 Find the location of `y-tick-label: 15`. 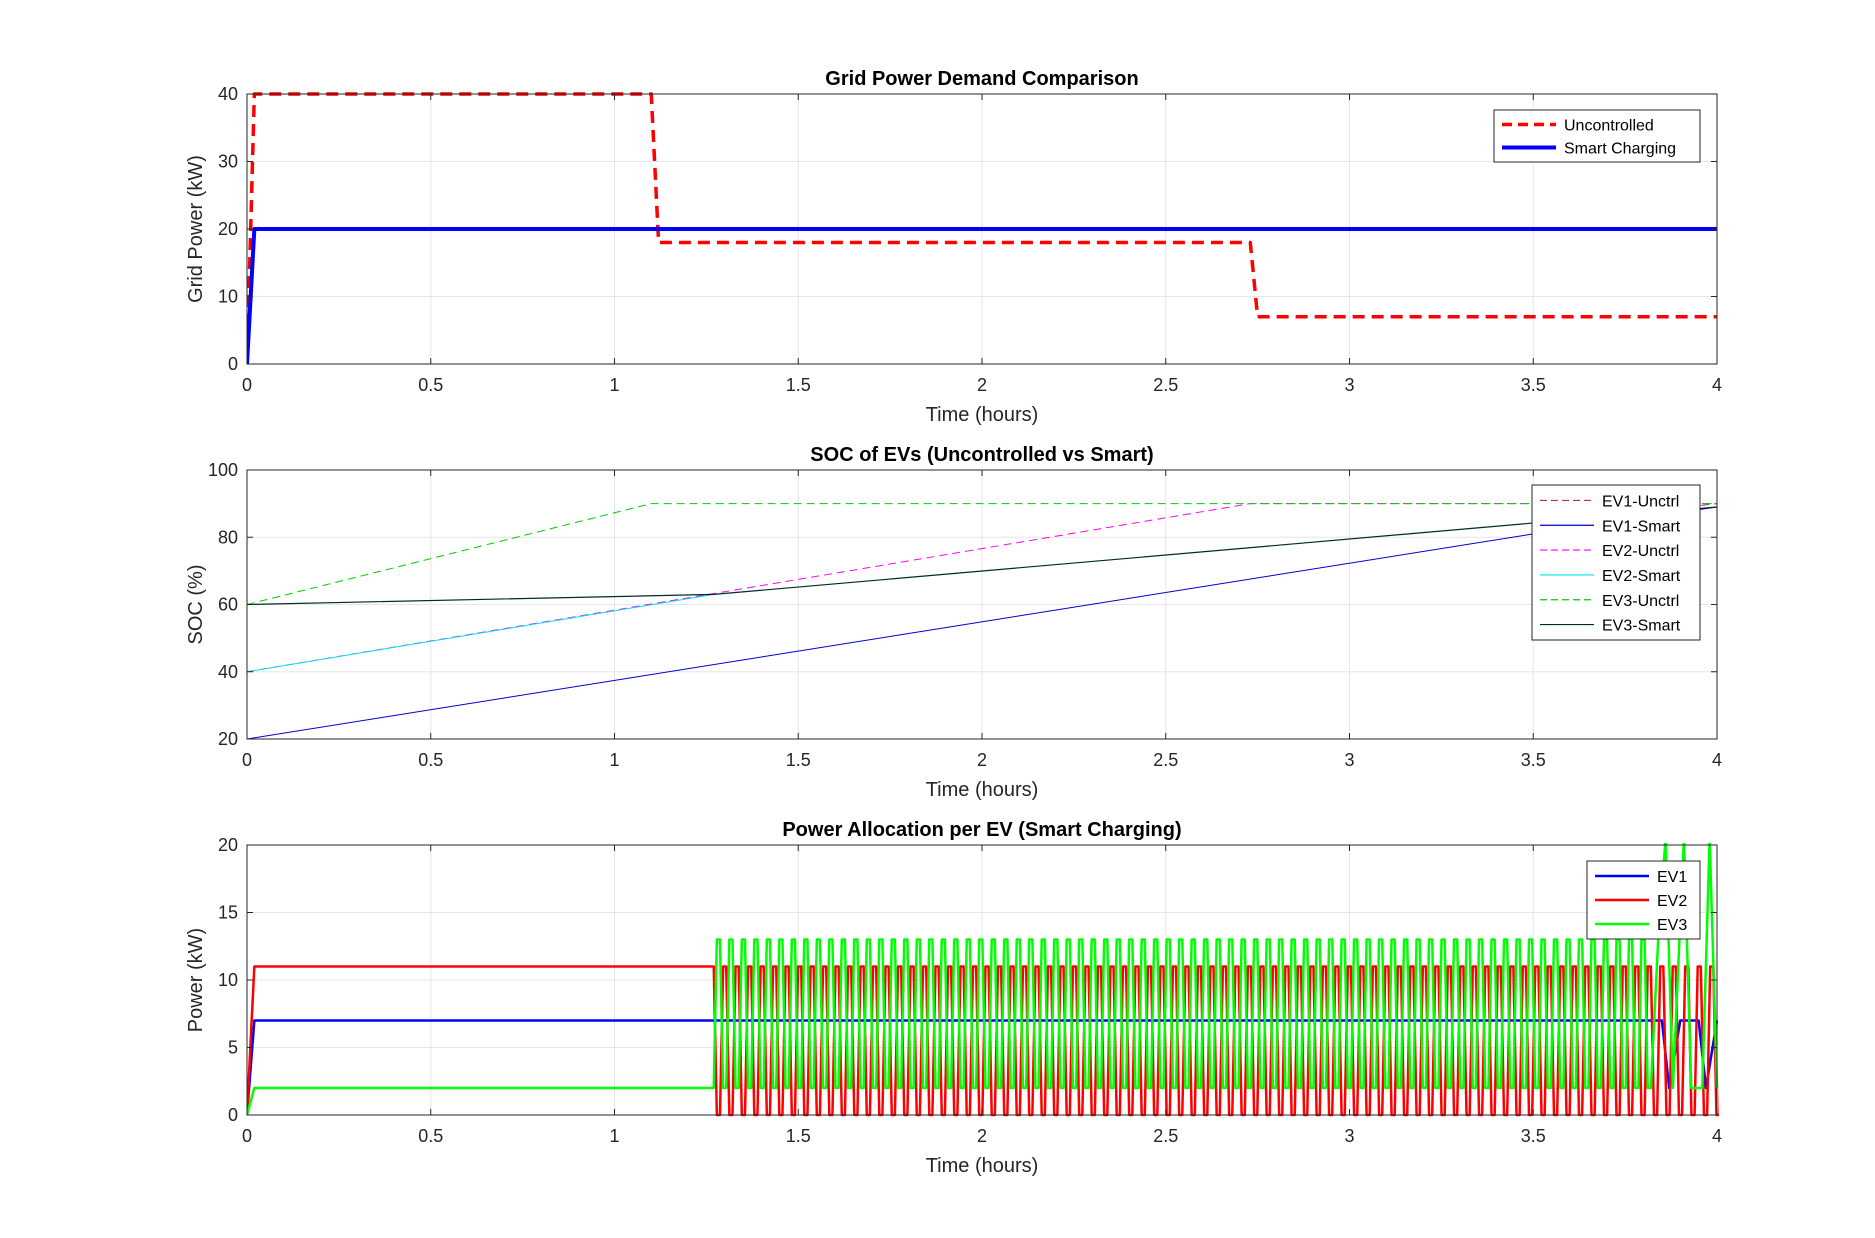

y-tick-label: 15 is located at coordinates (228, 913).